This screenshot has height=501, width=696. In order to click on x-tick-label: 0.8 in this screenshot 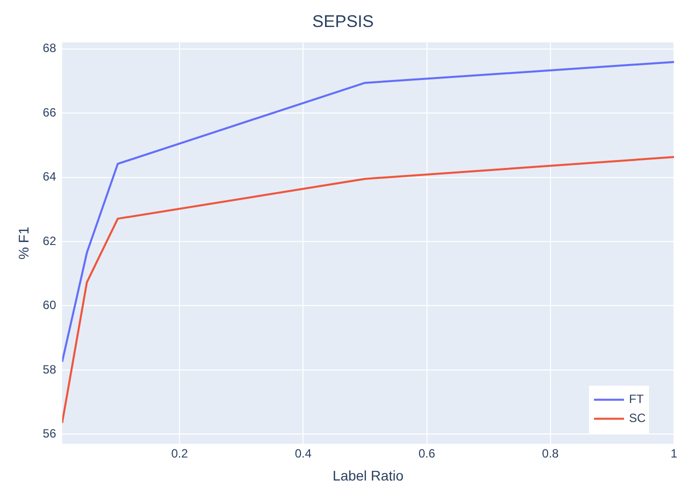, I will do `click(551, 453)`.